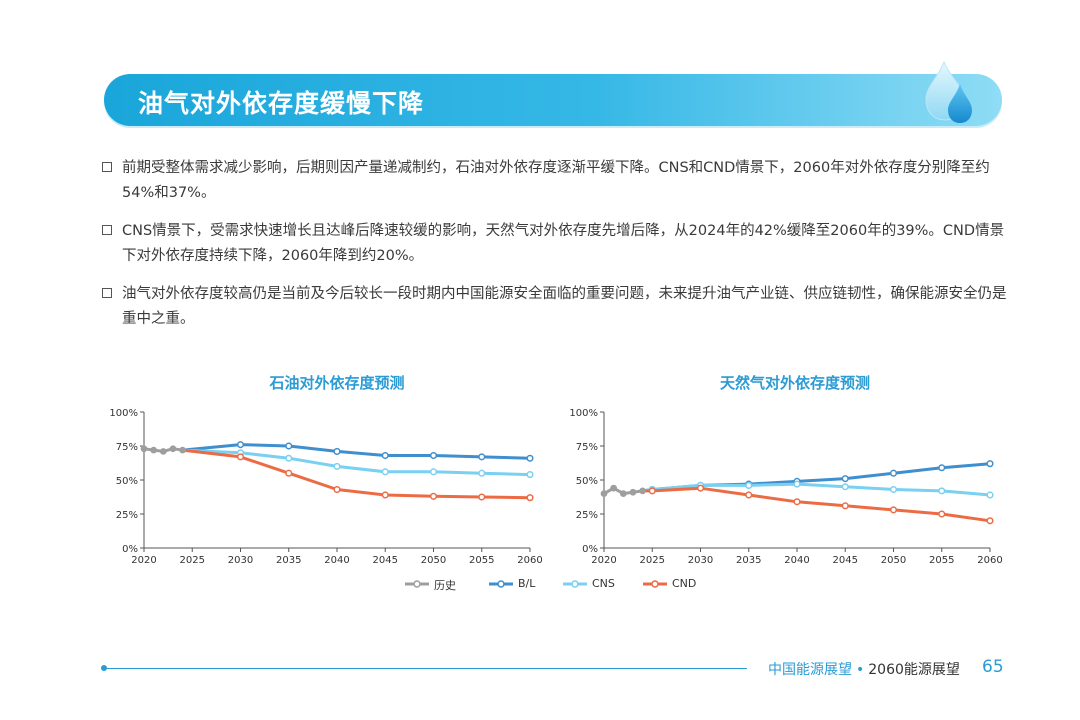 Image resolution: width=1080 pixels, height=720 pixels. What do you see at coordinates (356, 462) in the screenshot?
I see `series-line-cns` at bounding box center [356, 462].